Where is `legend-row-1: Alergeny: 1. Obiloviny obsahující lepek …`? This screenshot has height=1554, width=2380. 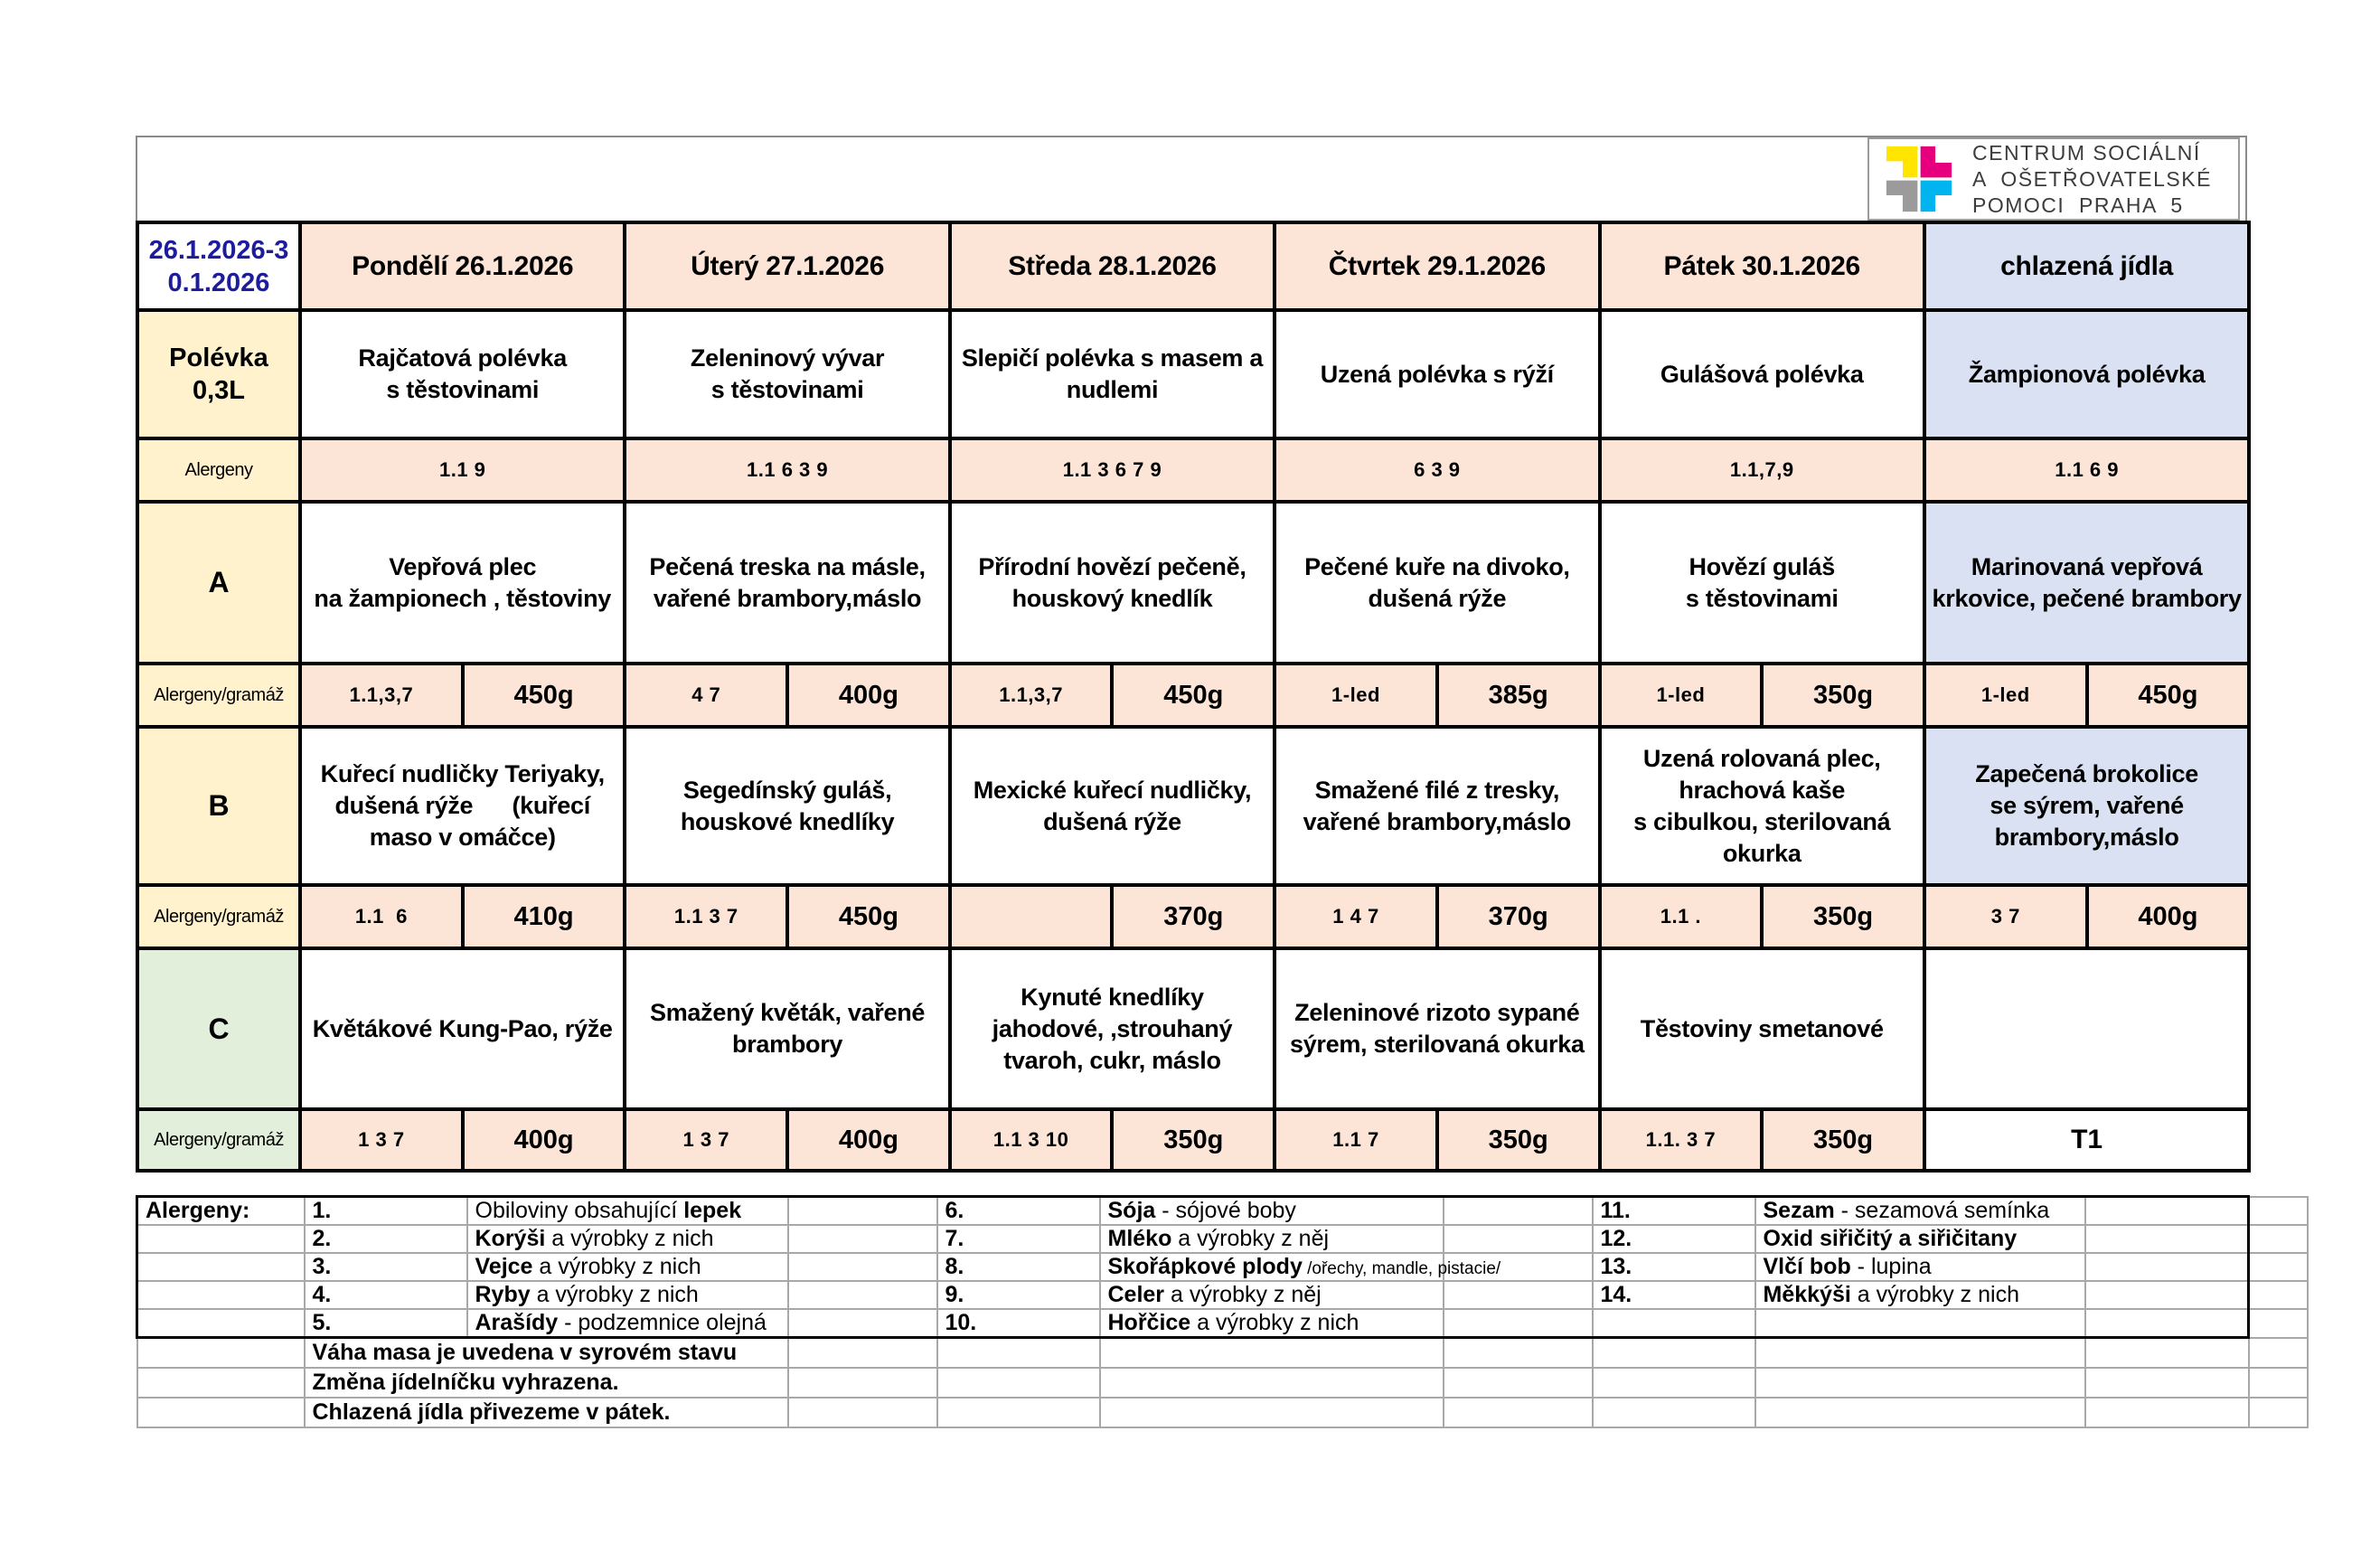 legend-row-1: Alergeny: 1. Obiloviny obsahující lepek … is located at coordinates (1222, 1210).